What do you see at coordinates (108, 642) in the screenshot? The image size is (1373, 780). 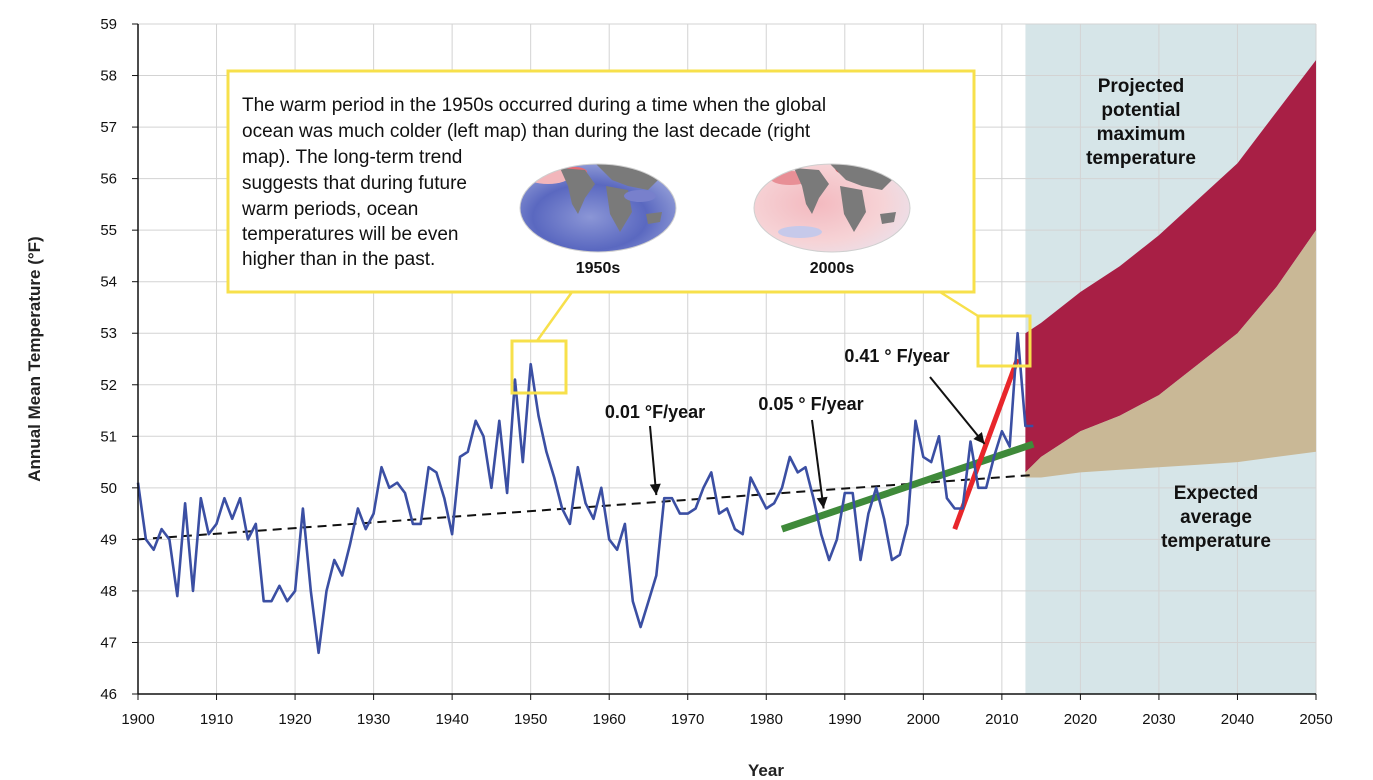 I see `y-tick-label: 47` at bounding box center [108, 642].